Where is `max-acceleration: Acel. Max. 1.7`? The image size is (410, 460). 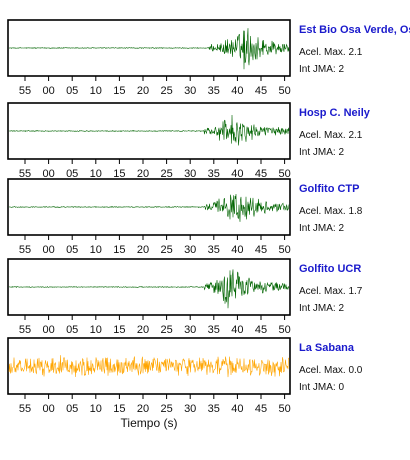 max-acceleration: Acel. Max. 1.7 is located at coordinates (331, 291).